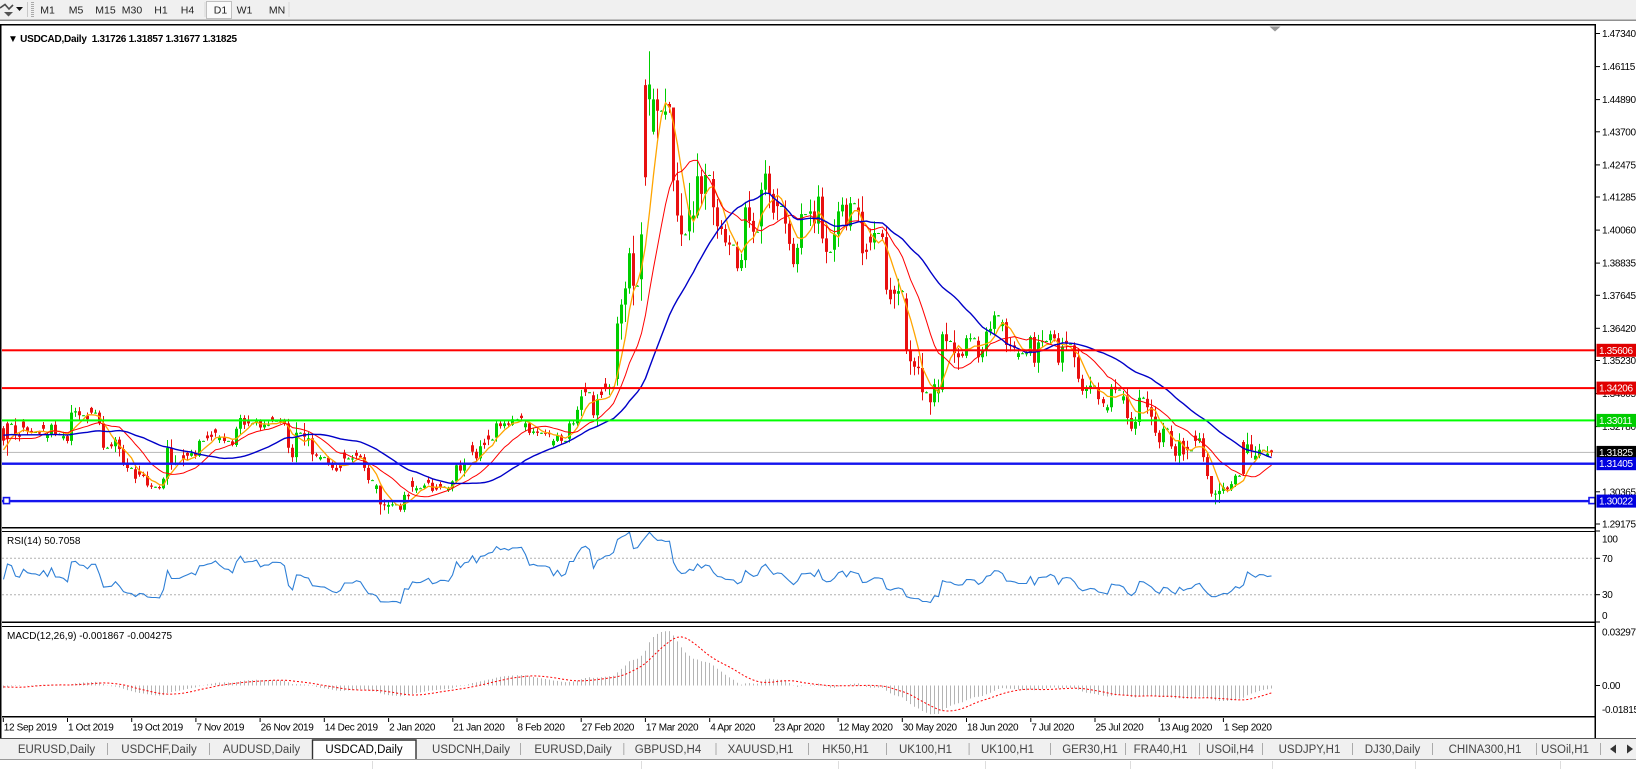  What do you see at coordinates (1619, 231) in the screenshot?
I see `svg-text: 1.40060` at bounding box center [1619, 231].